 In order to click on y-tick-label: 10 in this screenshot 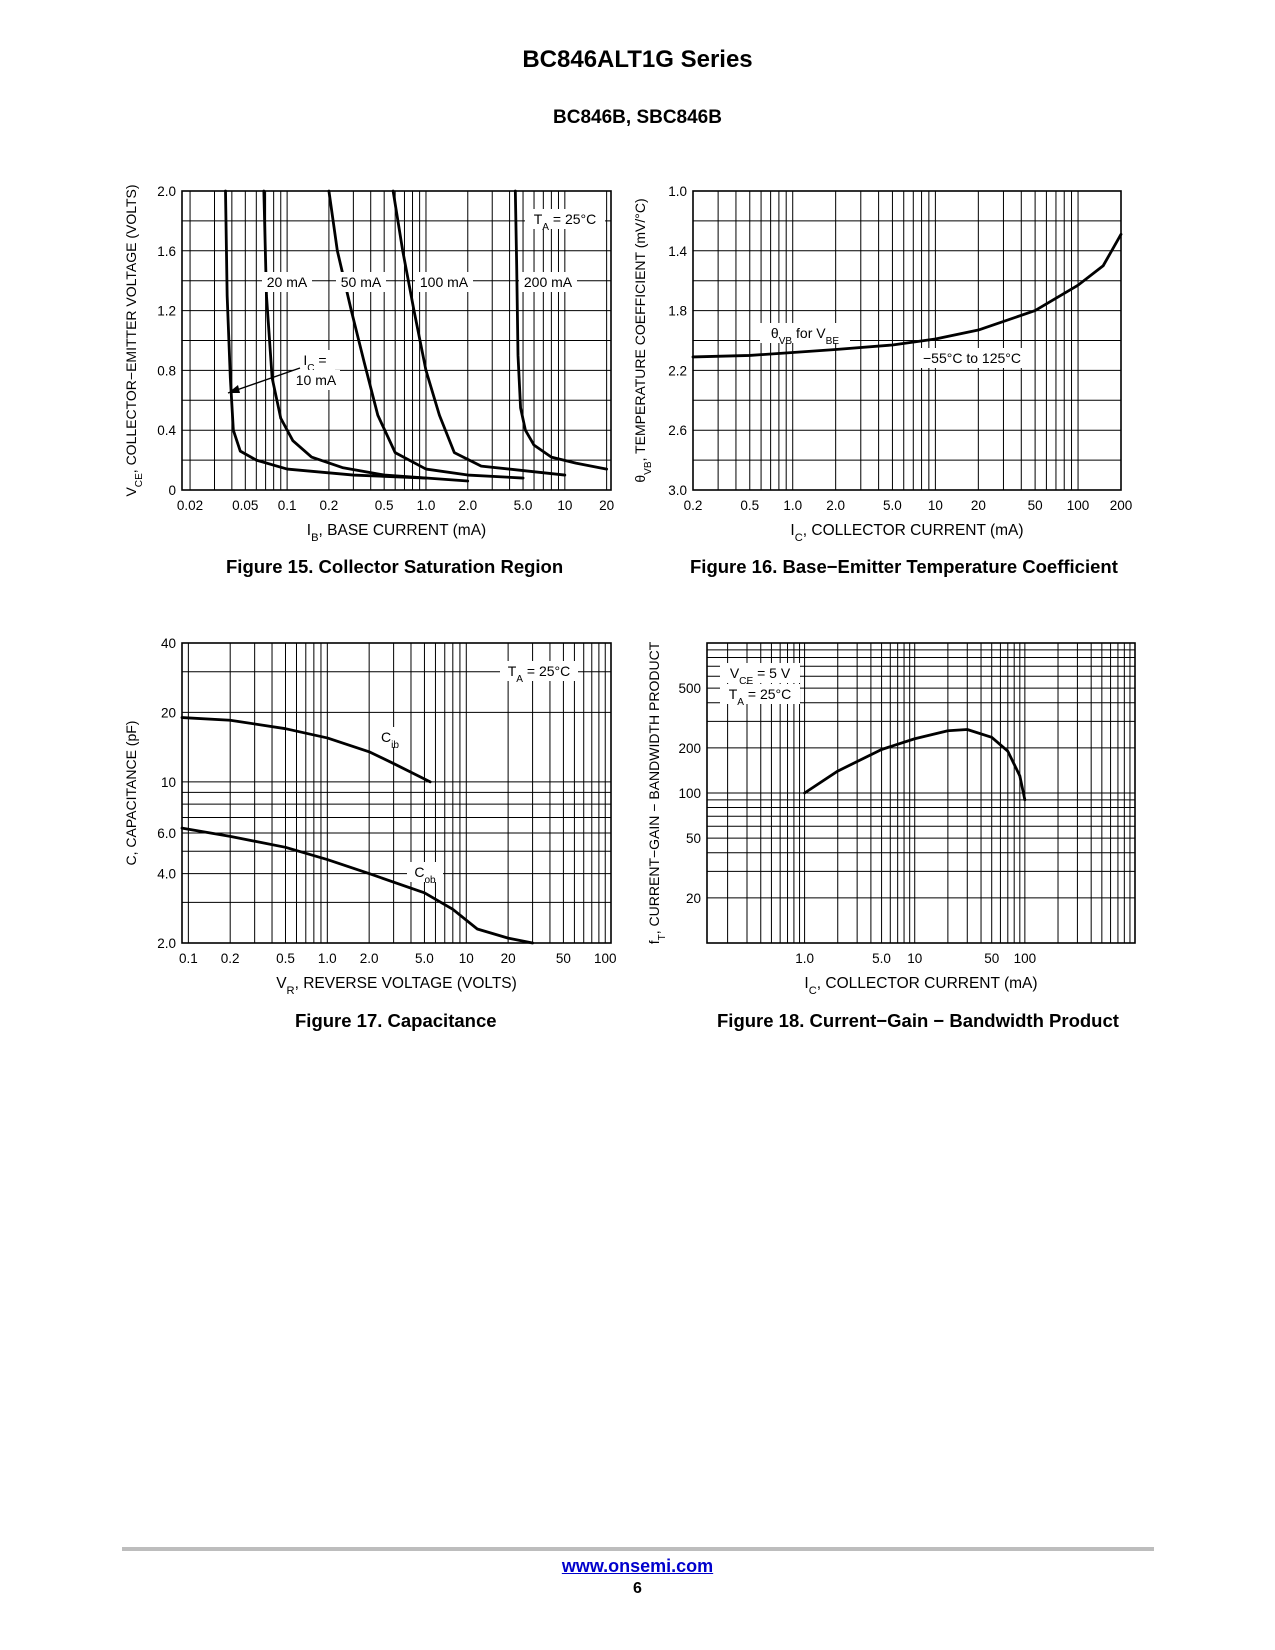, I will do `click(168, 782)`.